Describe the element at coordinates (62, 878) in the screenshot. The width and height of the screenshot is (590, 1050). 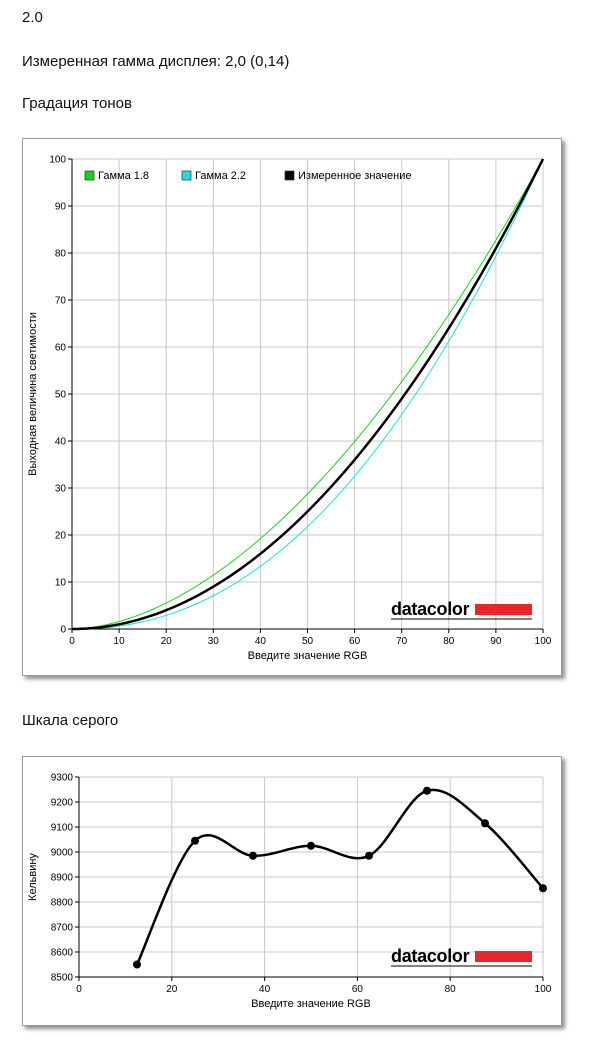
I see `y-tick-label: 8900` at that location.